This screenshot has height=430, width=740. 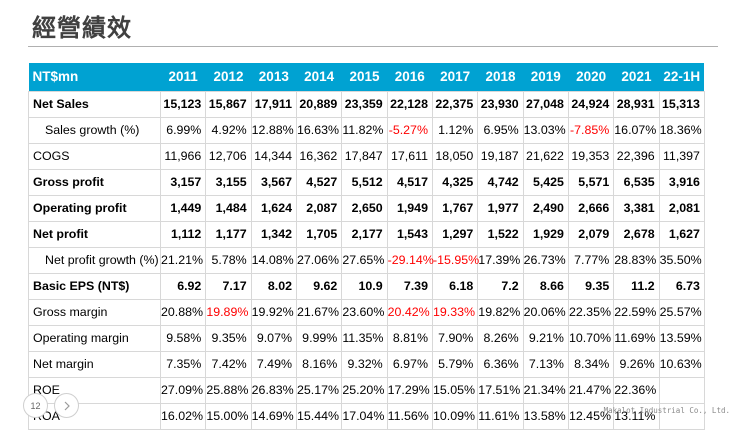 I want to click on table-cell: 8.16%, so click(x=319, y=364).